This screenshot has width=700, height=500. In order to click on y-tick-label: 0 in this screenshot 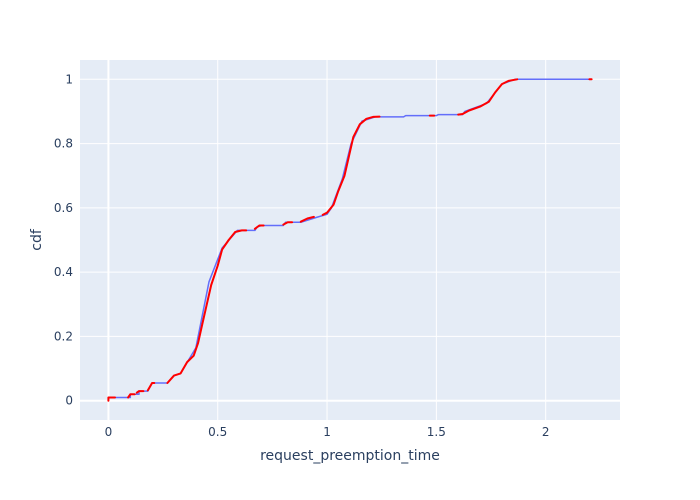, I will do `click(69, 401)`.